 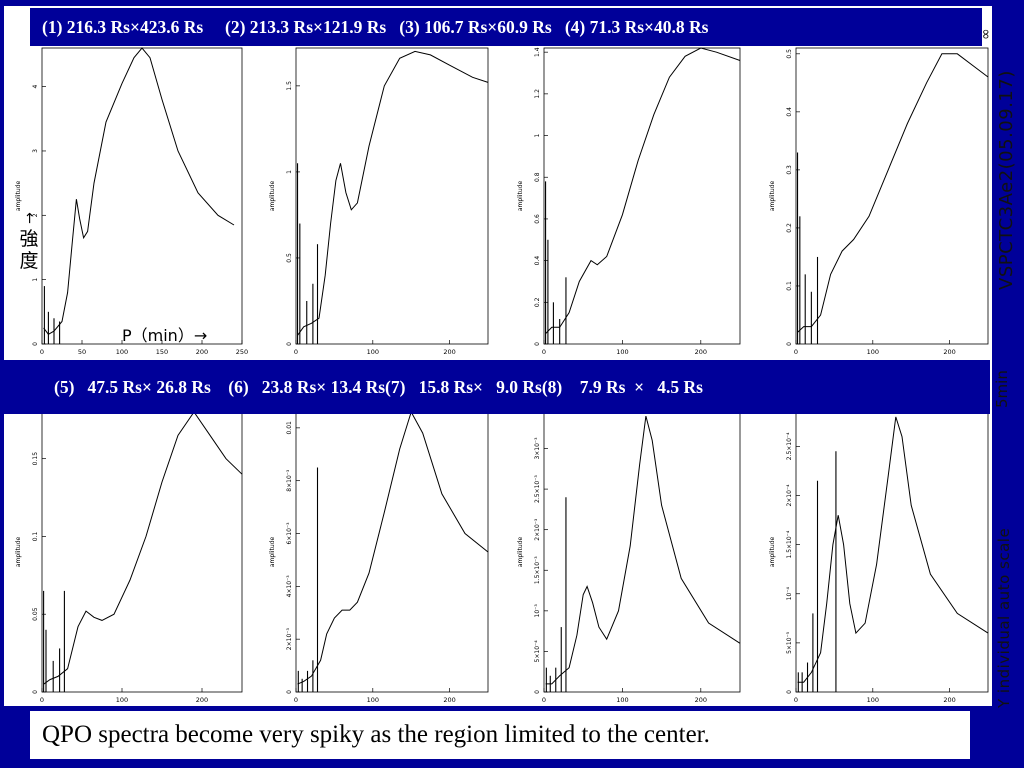 I want to click on y-tick-label: 6×10⁻³, so click(x=289, y=533).